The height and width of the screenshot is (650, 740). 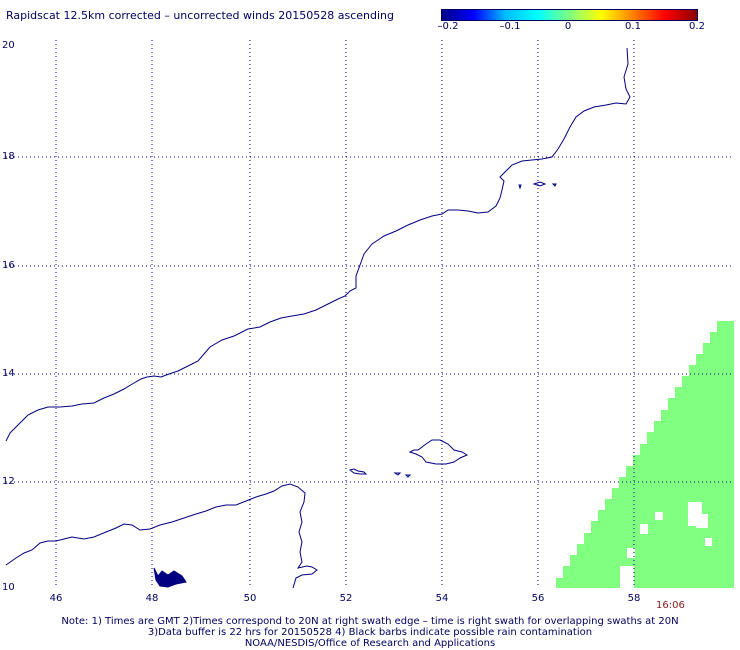 I want to click on lat-label: 14, so click(x=8, y=373).